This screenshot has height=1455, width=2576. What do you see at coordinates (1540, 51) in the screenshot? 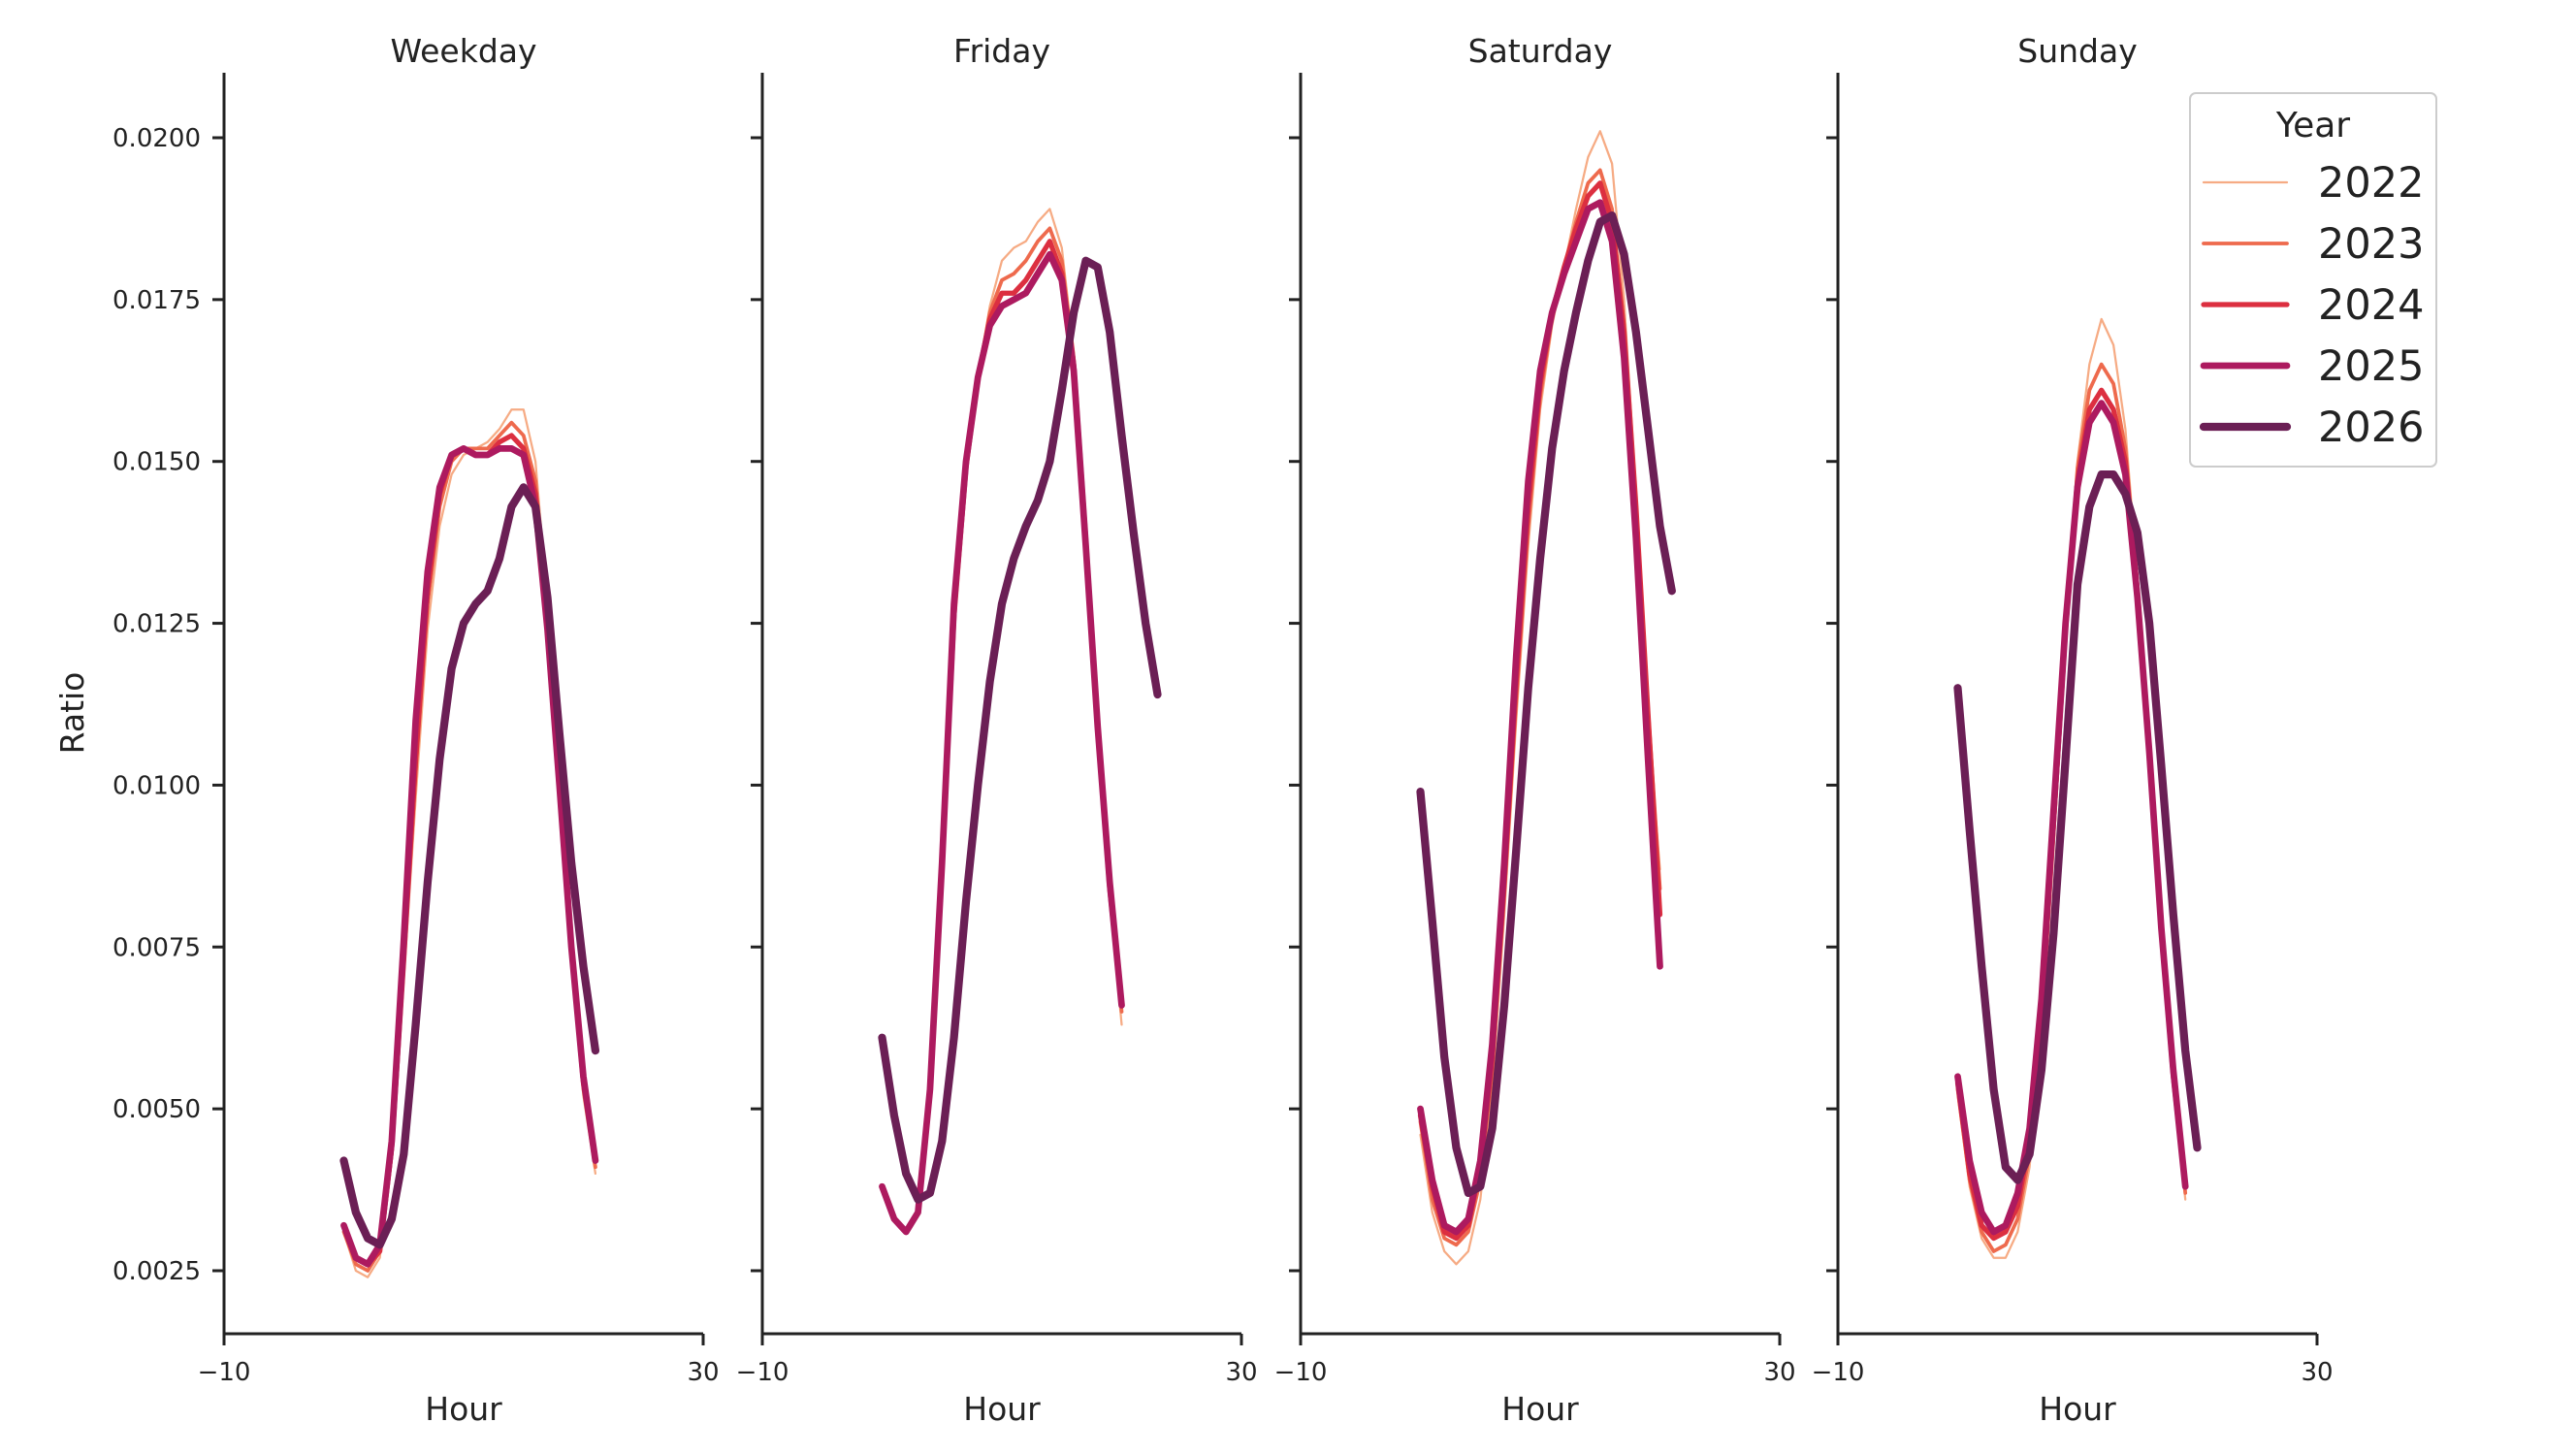
I see `panel-title: Saturday` at bounding box center [1540, 51].